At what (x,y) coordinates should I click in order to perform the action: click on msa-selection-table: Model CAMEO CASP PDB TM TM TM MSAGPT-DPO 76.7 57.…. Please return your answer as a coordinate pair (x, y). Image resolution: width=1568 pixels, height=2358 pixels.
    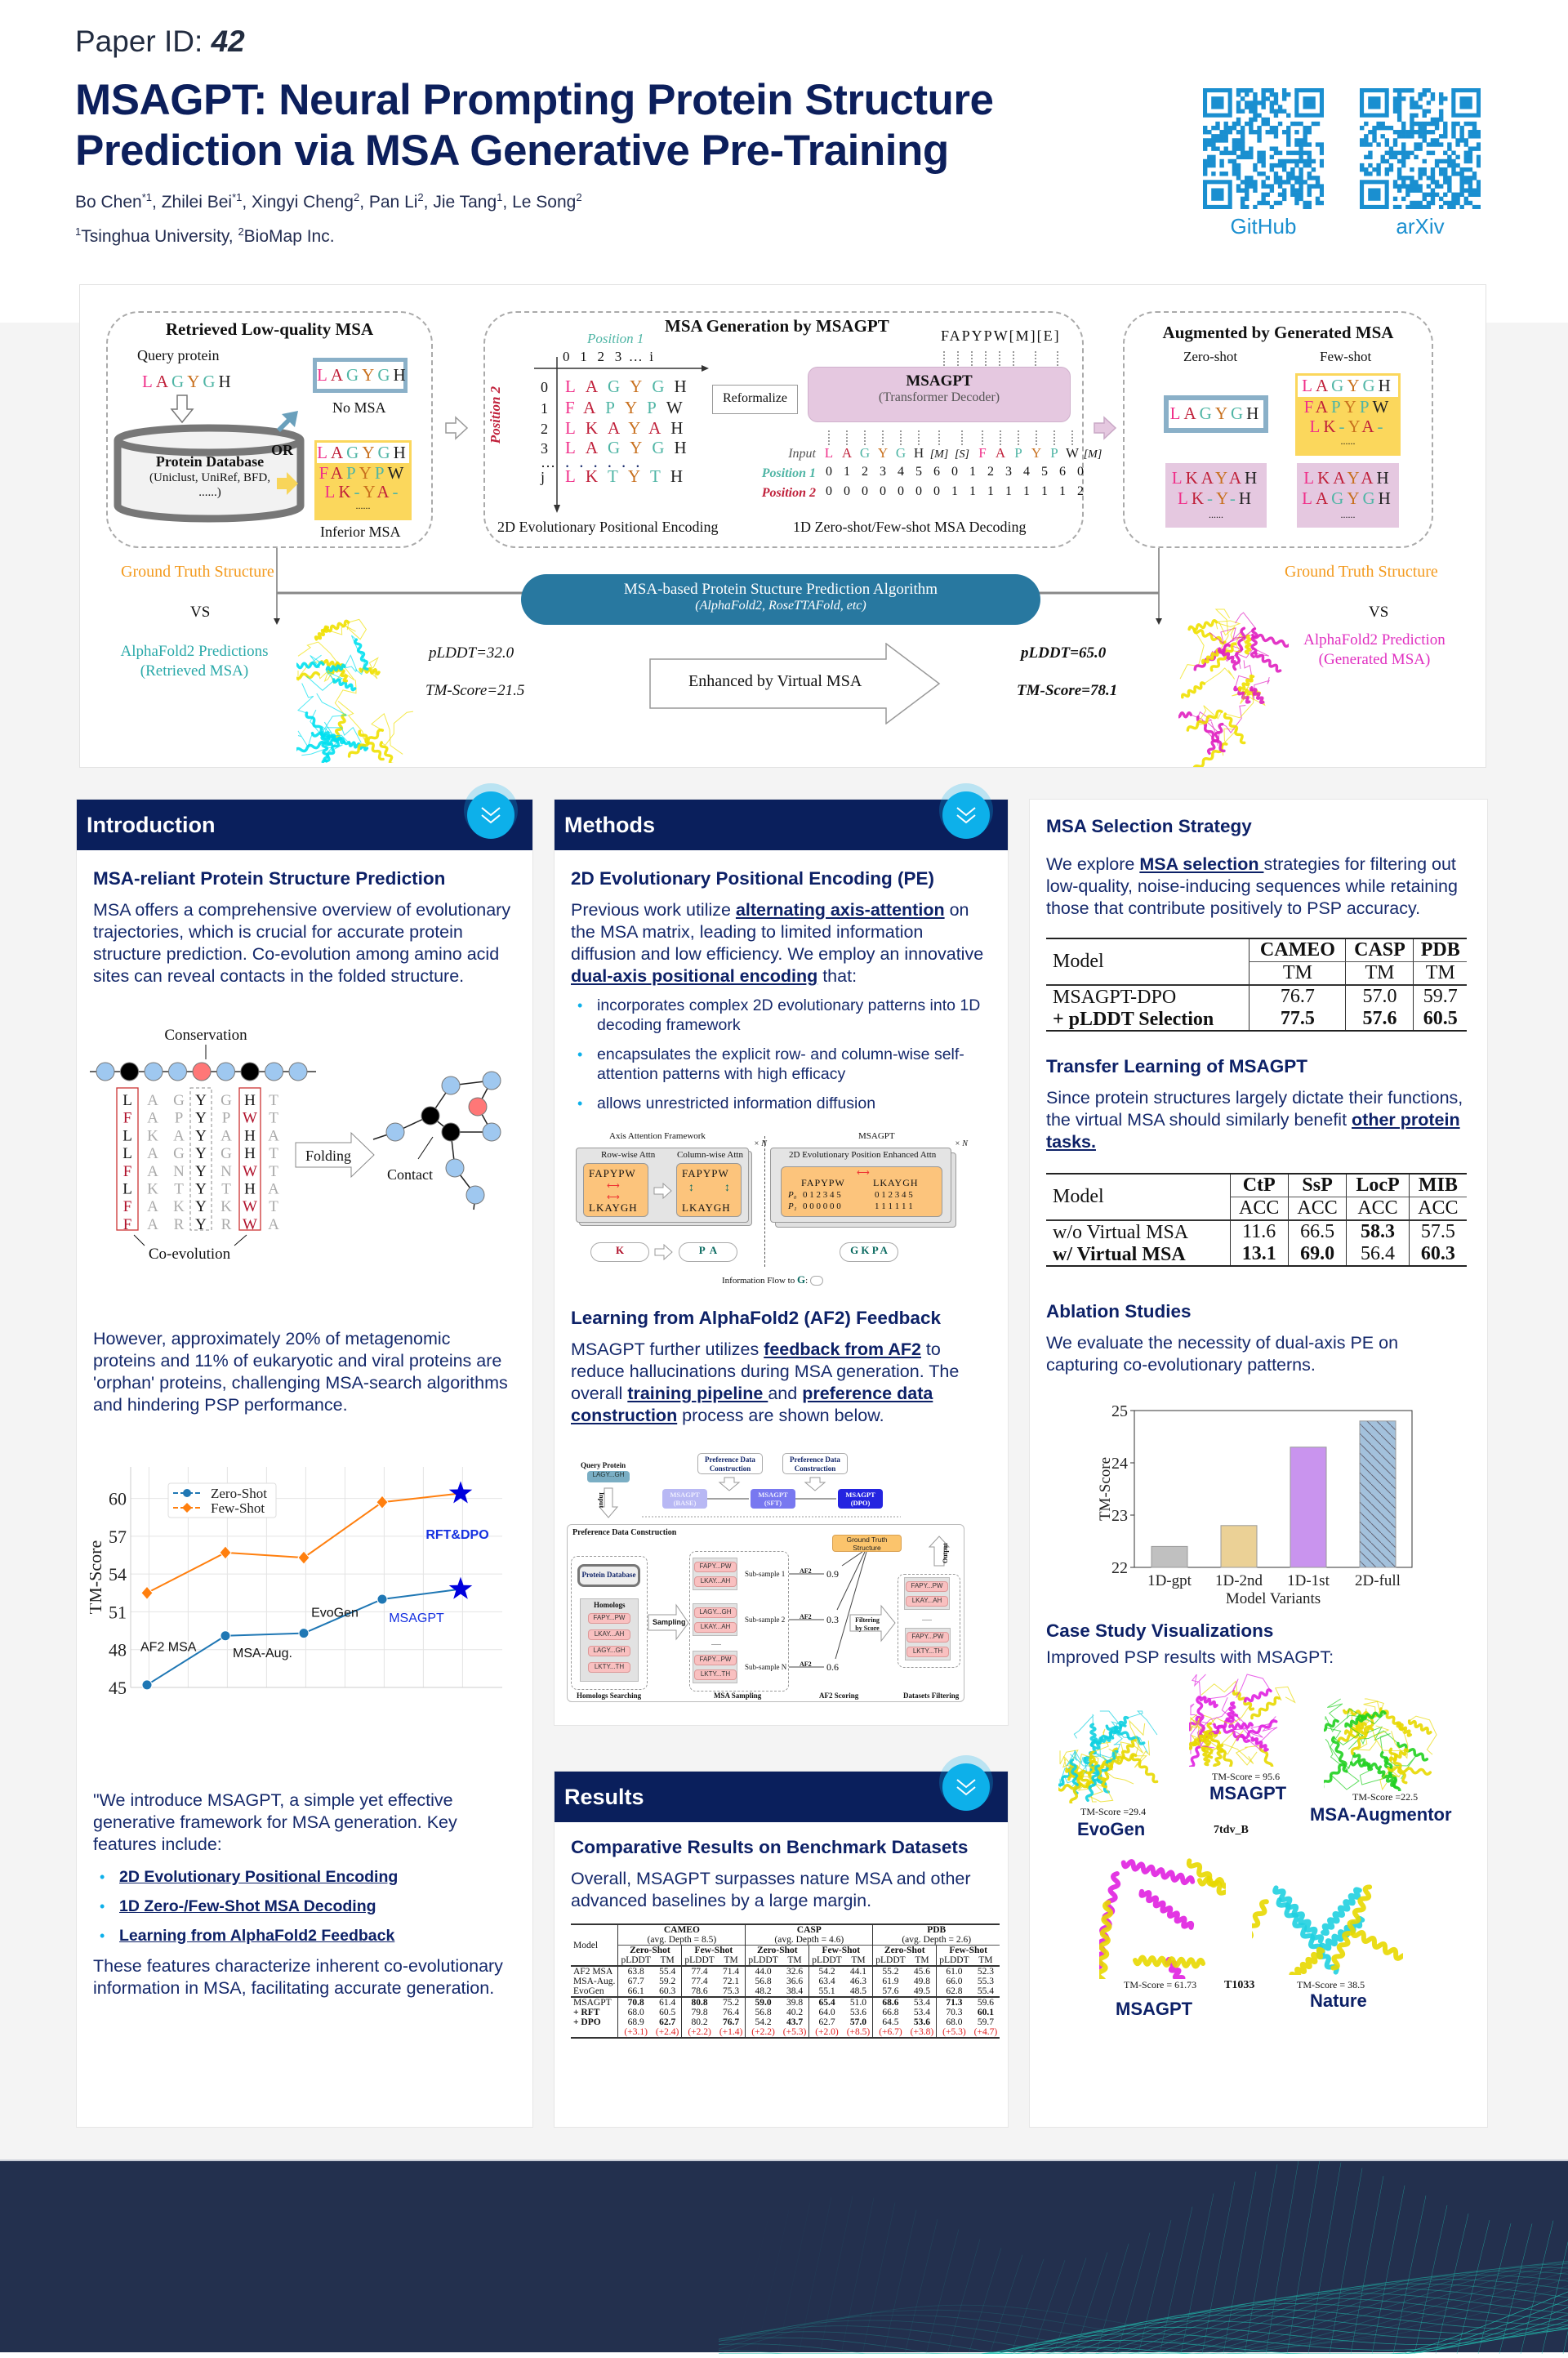
    Looking at the image, I should click on (1256, 985).